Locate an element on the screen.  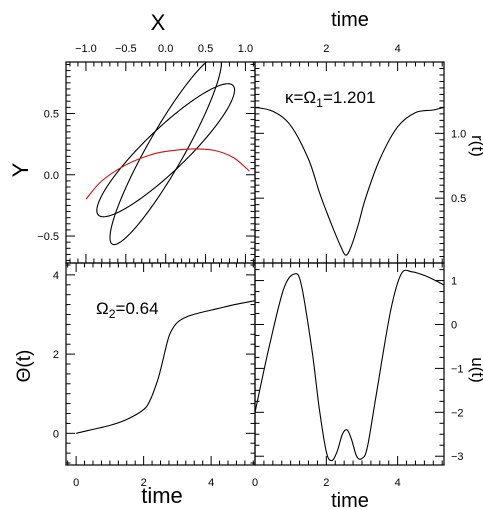
panel-top-left-series is located at coordinates (167, 154).